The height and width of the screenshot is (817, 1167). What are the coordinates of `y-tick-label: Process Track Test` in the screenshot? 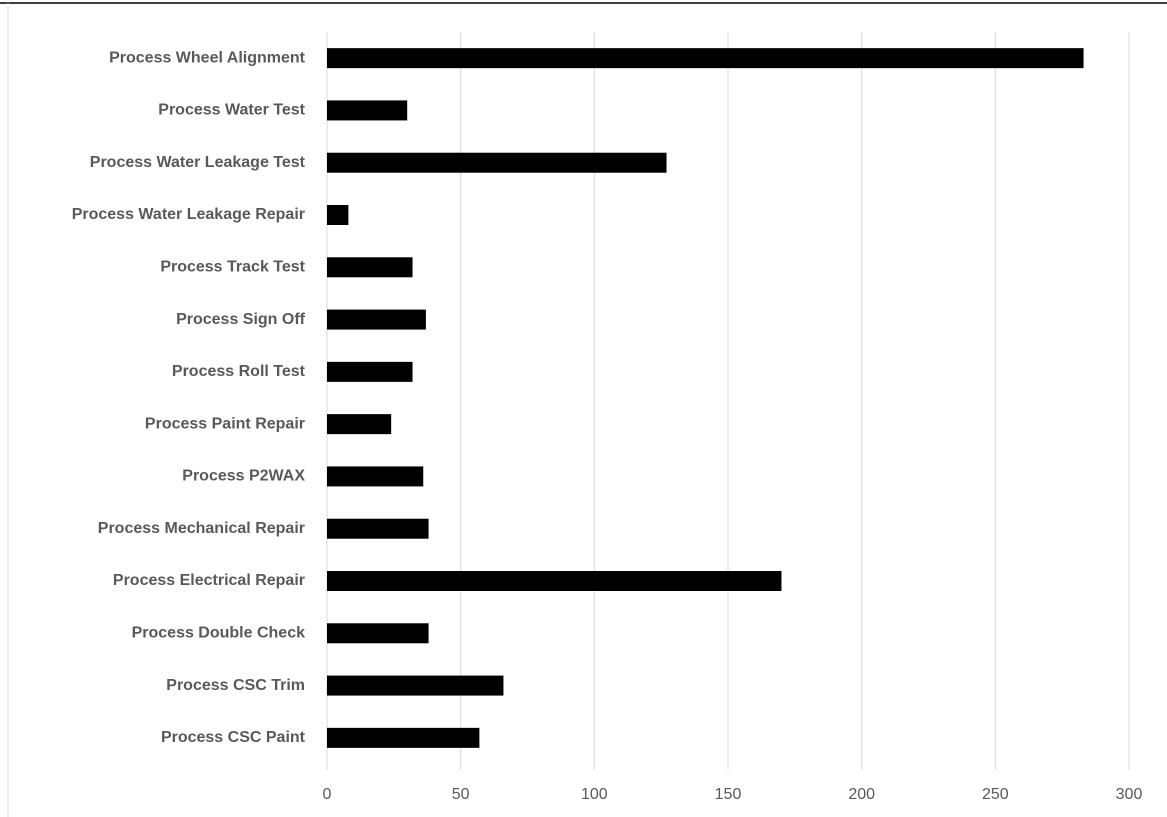 It's located at (232, 267).